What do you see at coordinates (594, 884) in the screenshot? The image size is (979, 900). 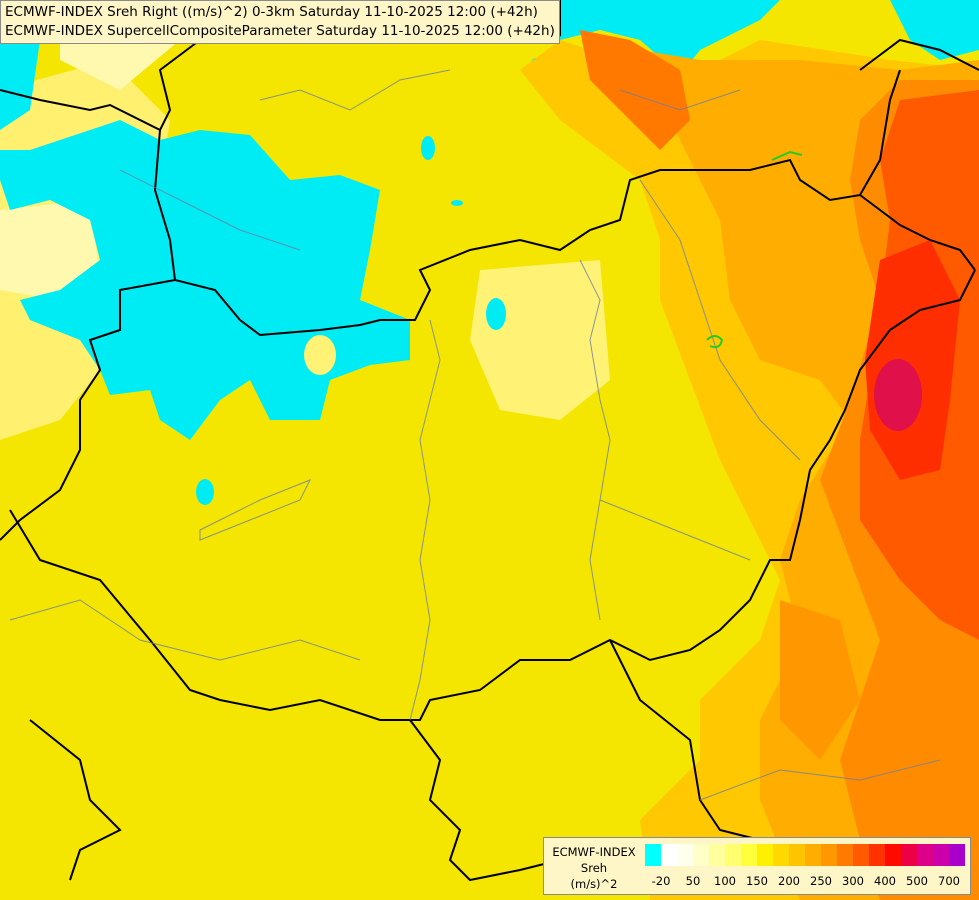 I see `legend-label-line-3: (m/s)^2` at bounding box center [594, 884].